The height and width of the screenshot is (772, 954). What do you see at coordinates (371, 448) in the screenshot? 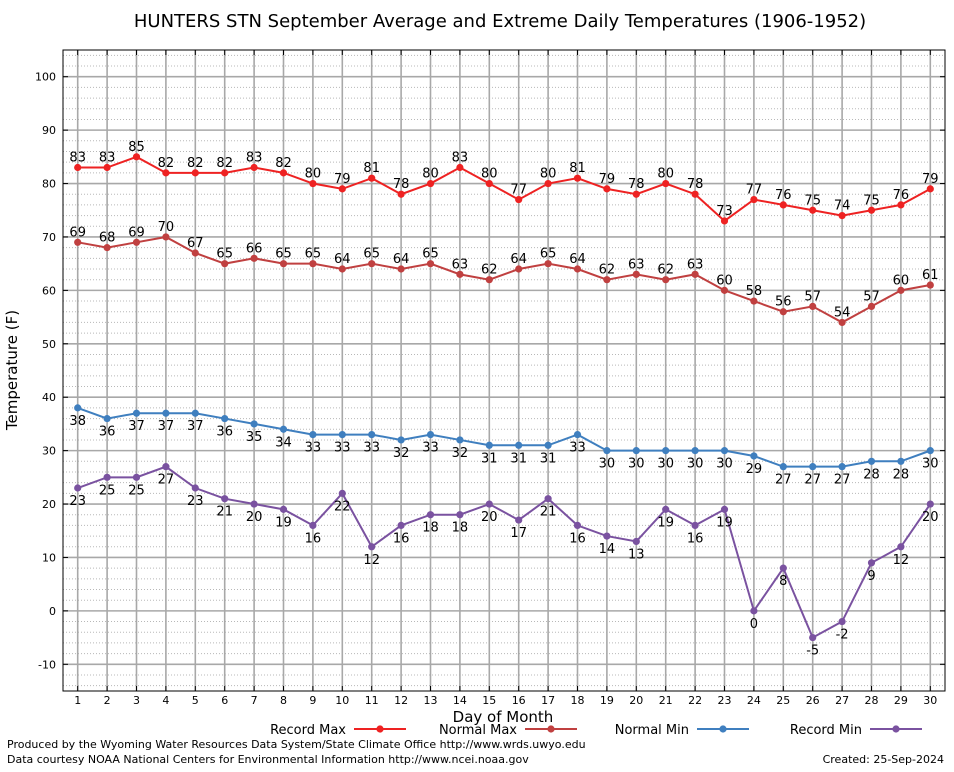
I see `data-label: 33` at bounding box center [371, 448].